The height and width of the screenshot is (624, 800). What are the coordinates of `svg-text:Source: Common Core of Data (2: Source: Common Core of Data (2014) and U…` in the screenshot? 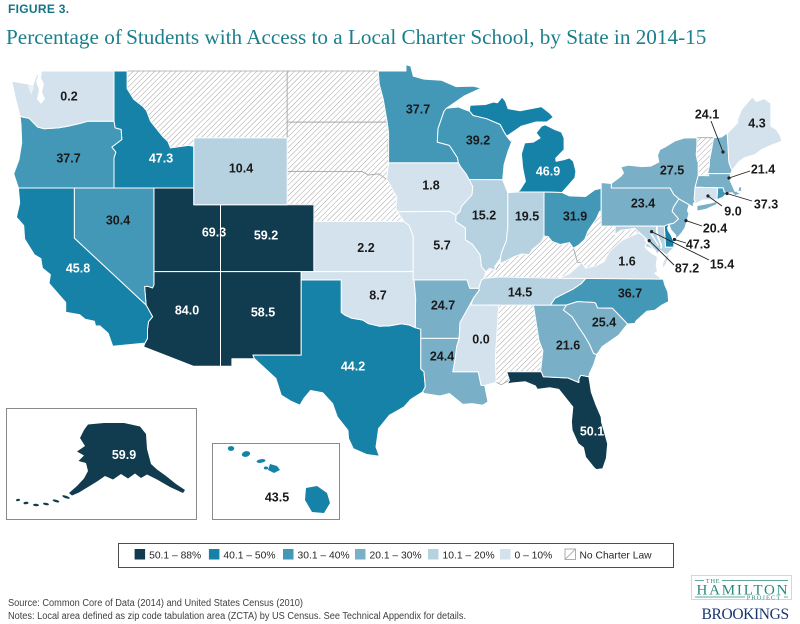 It's located at (155, 603).